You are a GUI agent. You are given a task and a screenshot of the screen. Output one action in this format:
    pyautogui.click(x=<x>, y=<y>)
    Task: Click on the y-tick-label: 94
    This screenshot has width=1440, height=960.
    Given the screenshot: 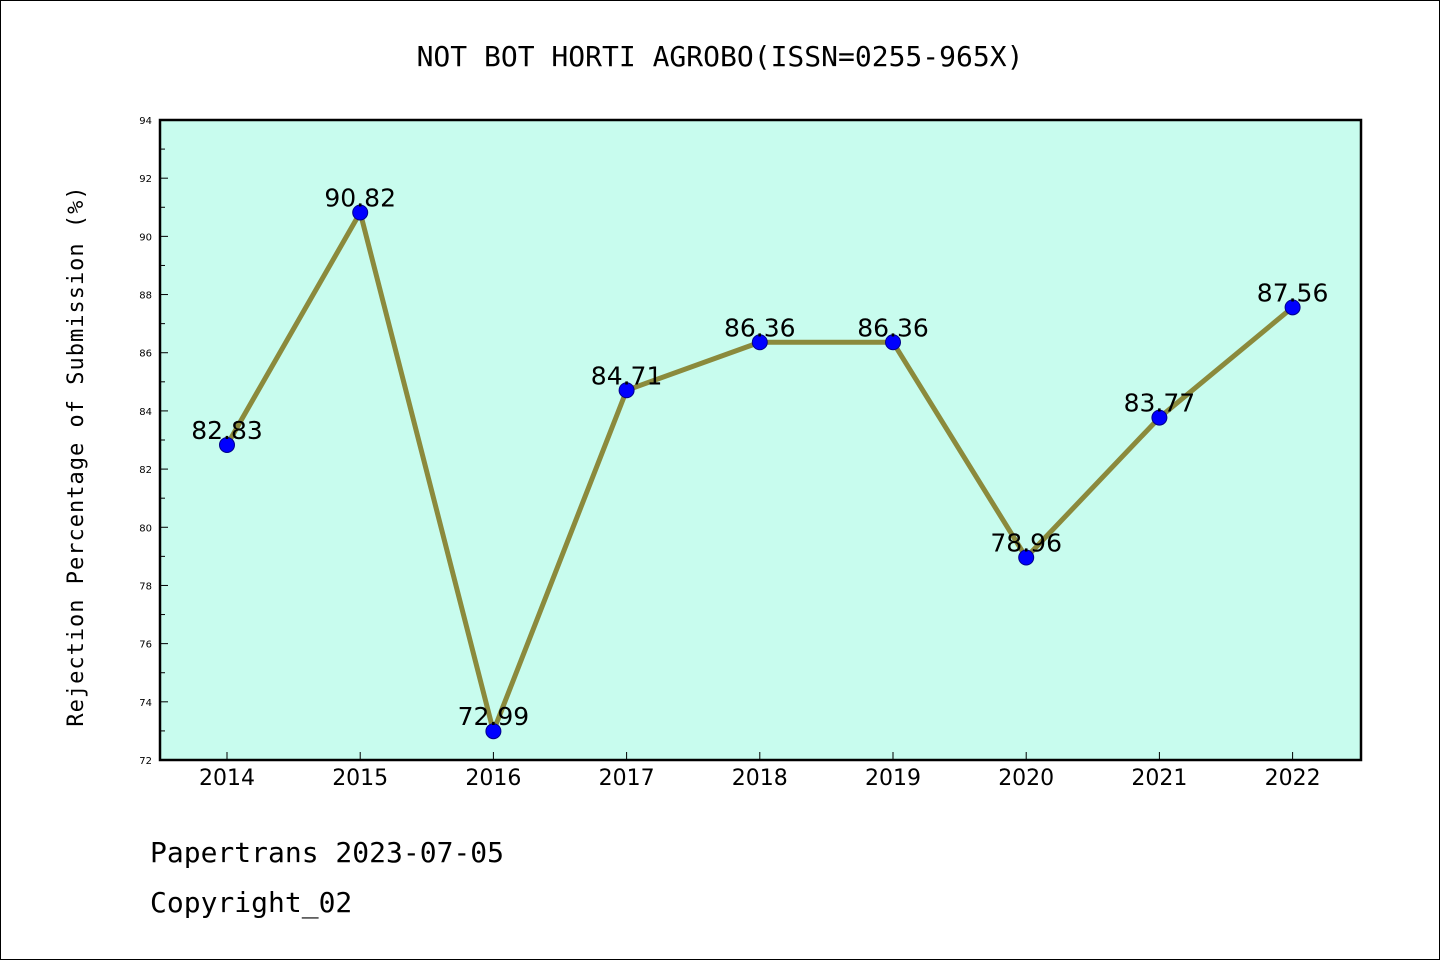 What is the action you would take?
    pyautogui.click(x=145, y=121)
    